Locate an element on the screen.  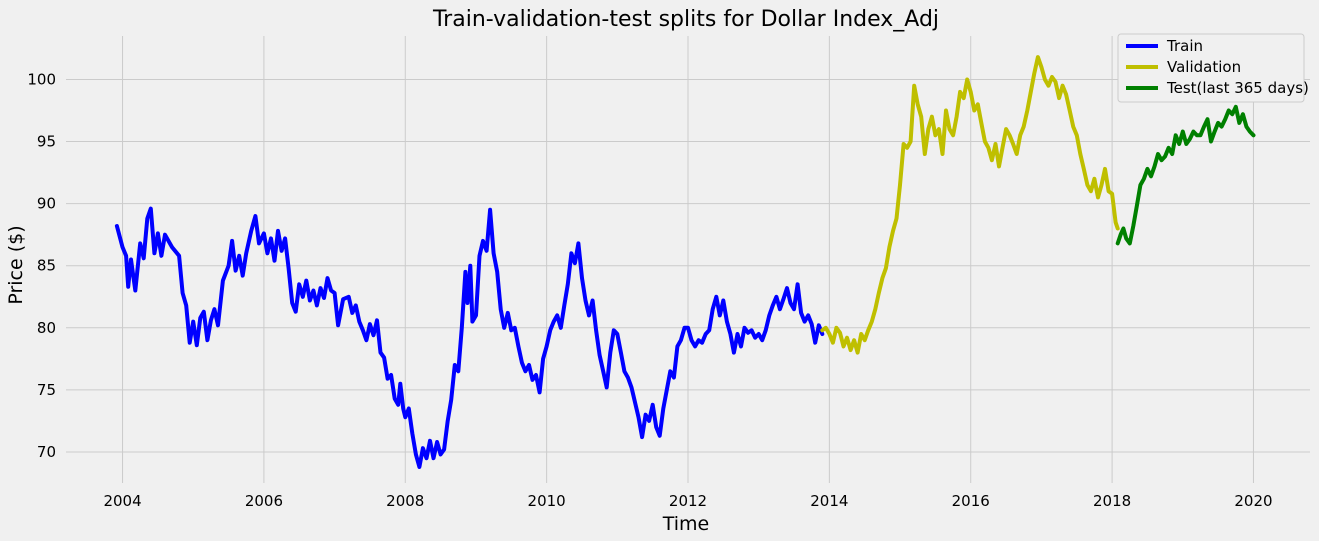
x-tick-label: 2012 is located at coordinates (688, 501).